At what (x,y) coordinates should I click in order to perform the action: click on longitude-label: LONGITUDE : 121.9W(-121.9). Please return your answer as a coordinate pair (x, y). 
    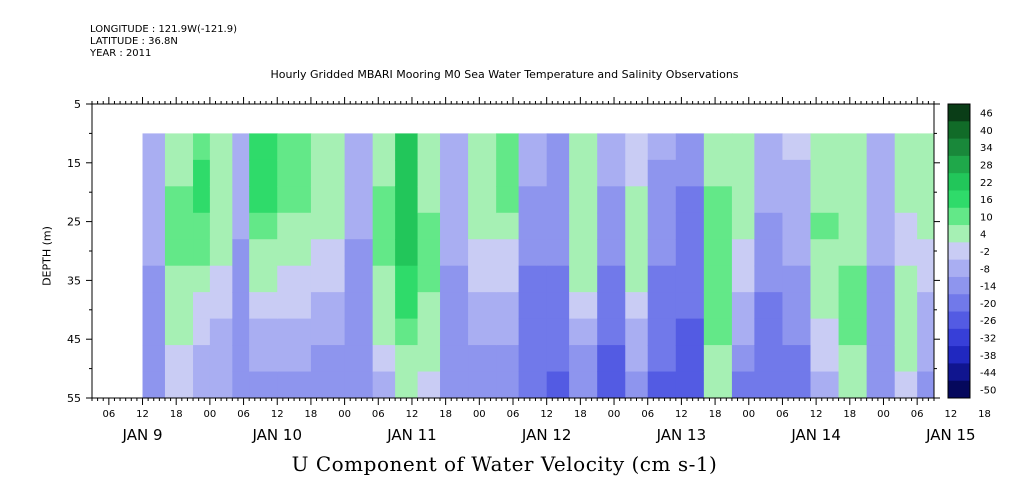
    Looking at the image, I should click on (163, 29).